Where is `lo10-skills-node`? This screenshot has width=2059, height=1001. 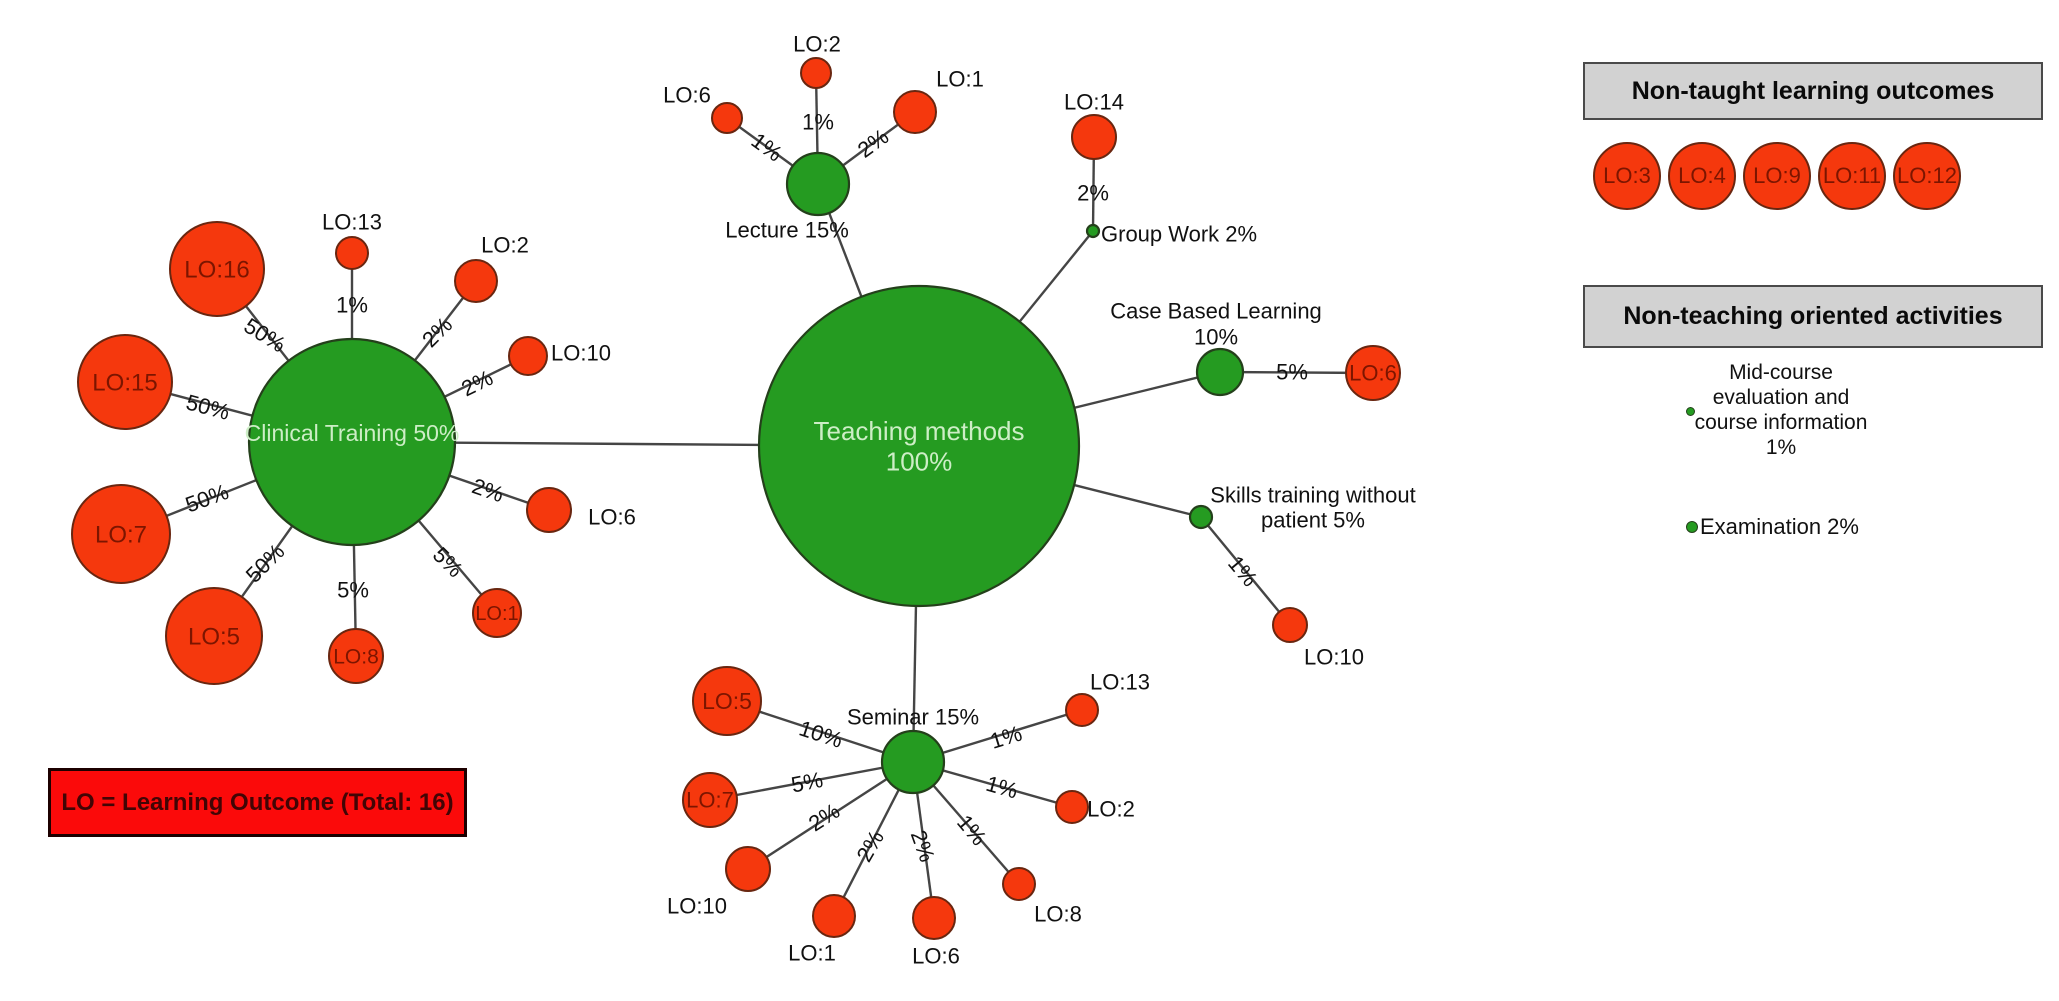
lo10-skills-node is located at coordinates (1290, 625).